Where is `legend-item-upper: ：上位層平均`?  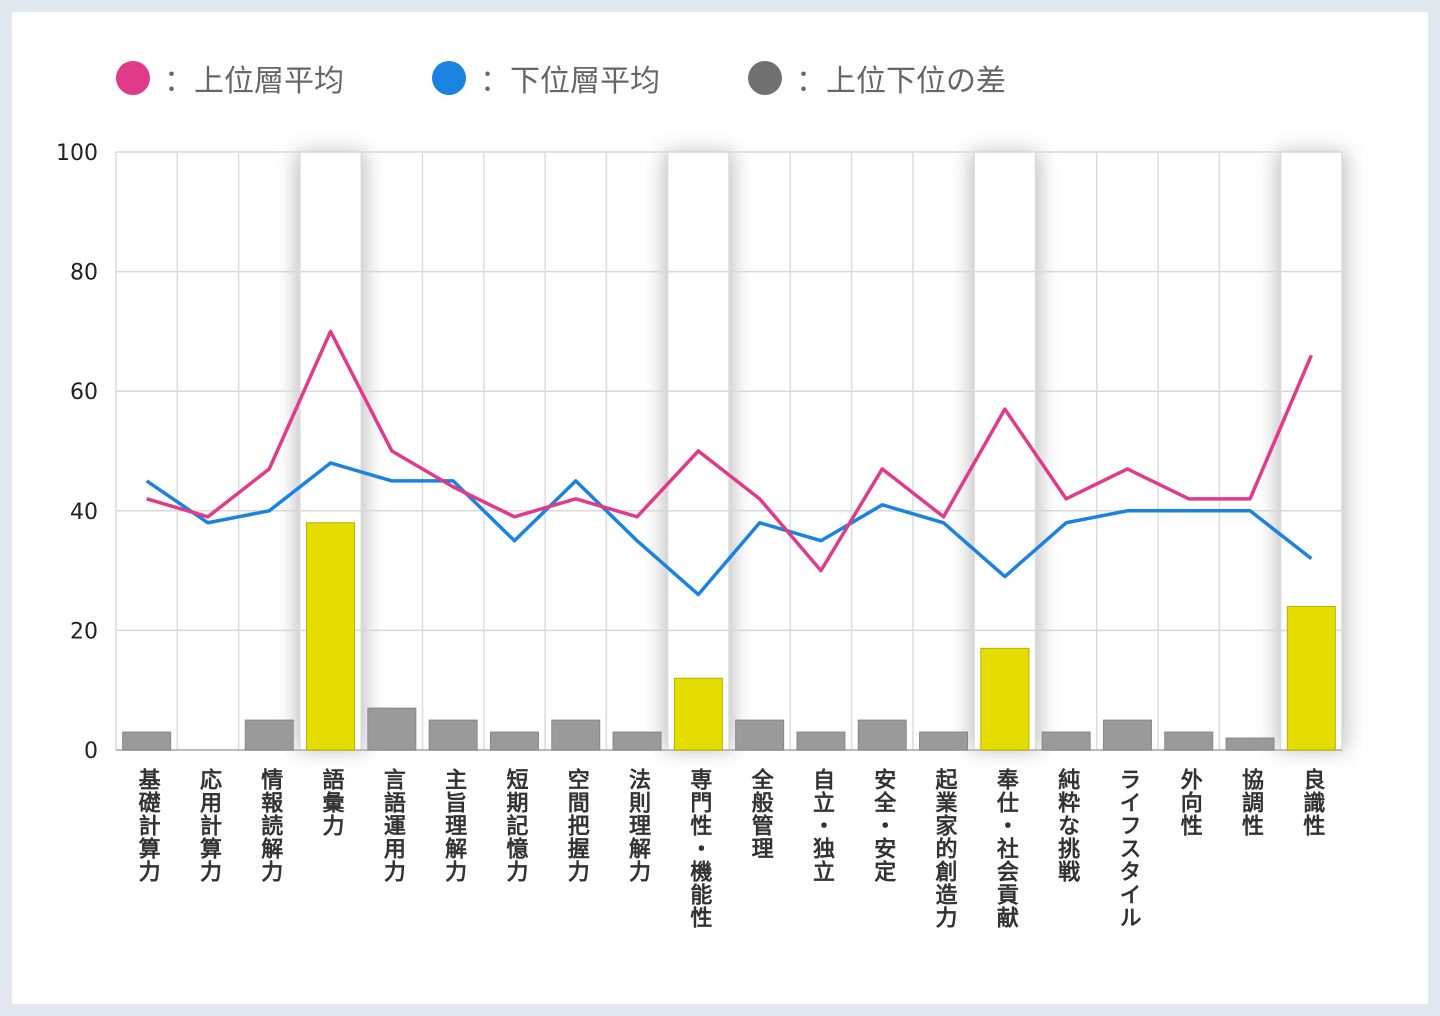
legend-item-upper: ：上位層平均 is located at coordinates (230, 78).